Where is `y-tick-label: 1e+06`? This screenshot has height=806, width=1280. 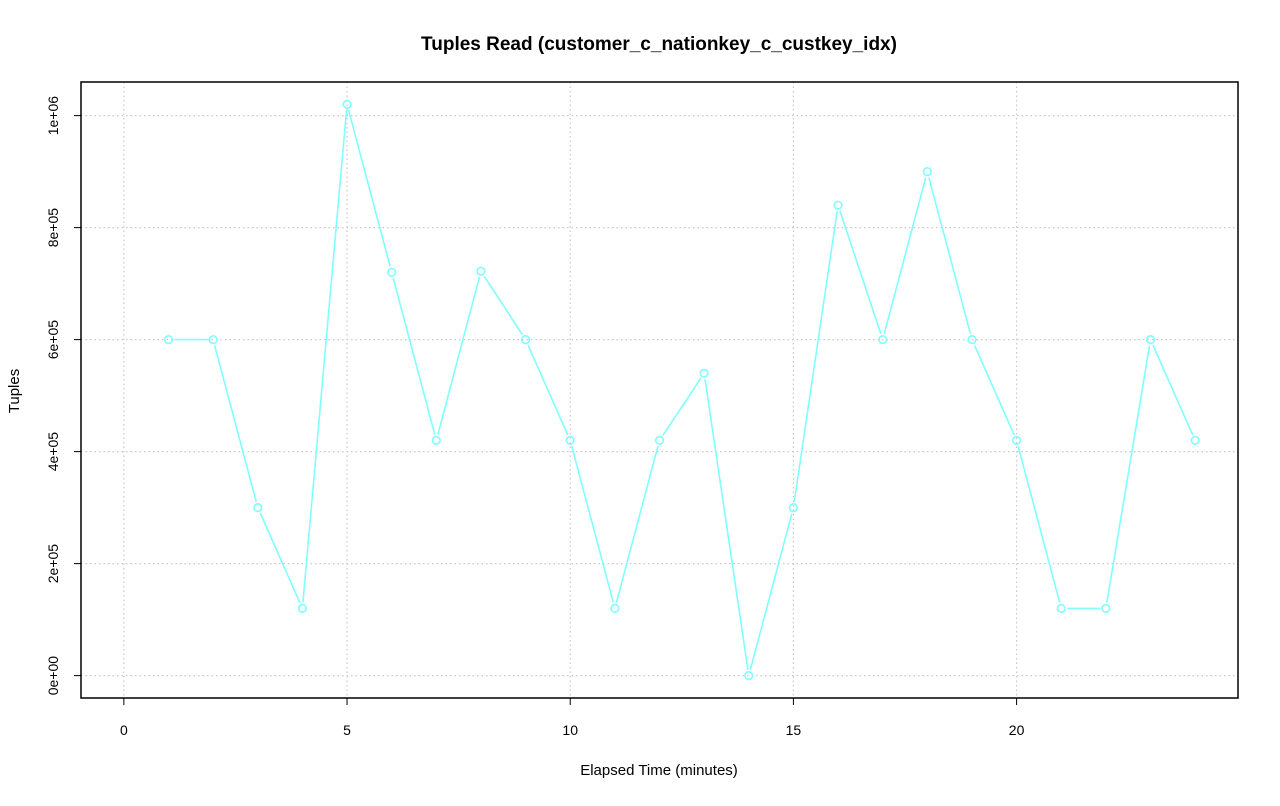 y-tick-label: 1e+06 is located at coordinates (53, 116).